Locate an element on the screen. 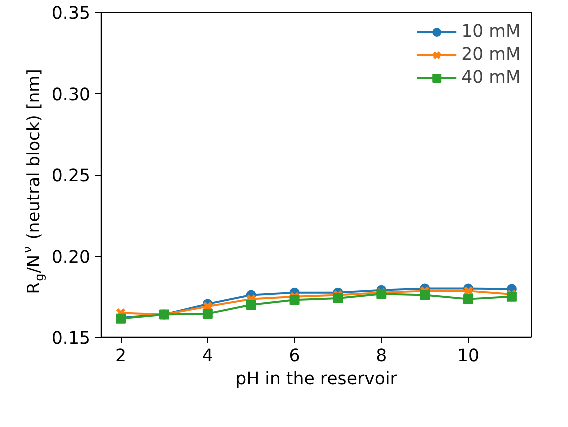 Image resolution: width=568 pixels, height=427 pixels. y-tick-label: 0.30 is located at coordinates (71, 95).